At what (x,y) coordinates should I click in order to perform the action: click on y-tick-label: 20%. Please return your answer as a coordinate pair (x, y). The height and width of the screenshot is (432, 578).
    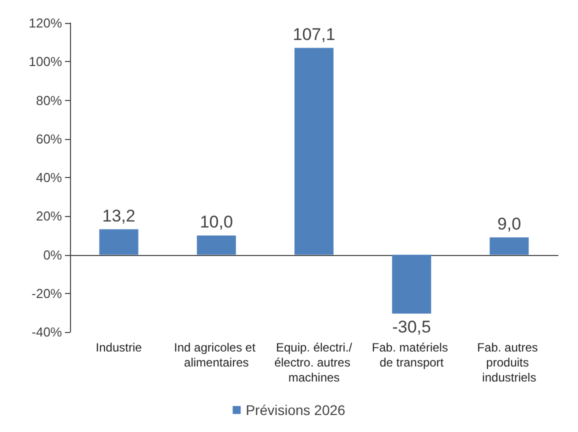
    Looking at the image, I should click on (49, 216).